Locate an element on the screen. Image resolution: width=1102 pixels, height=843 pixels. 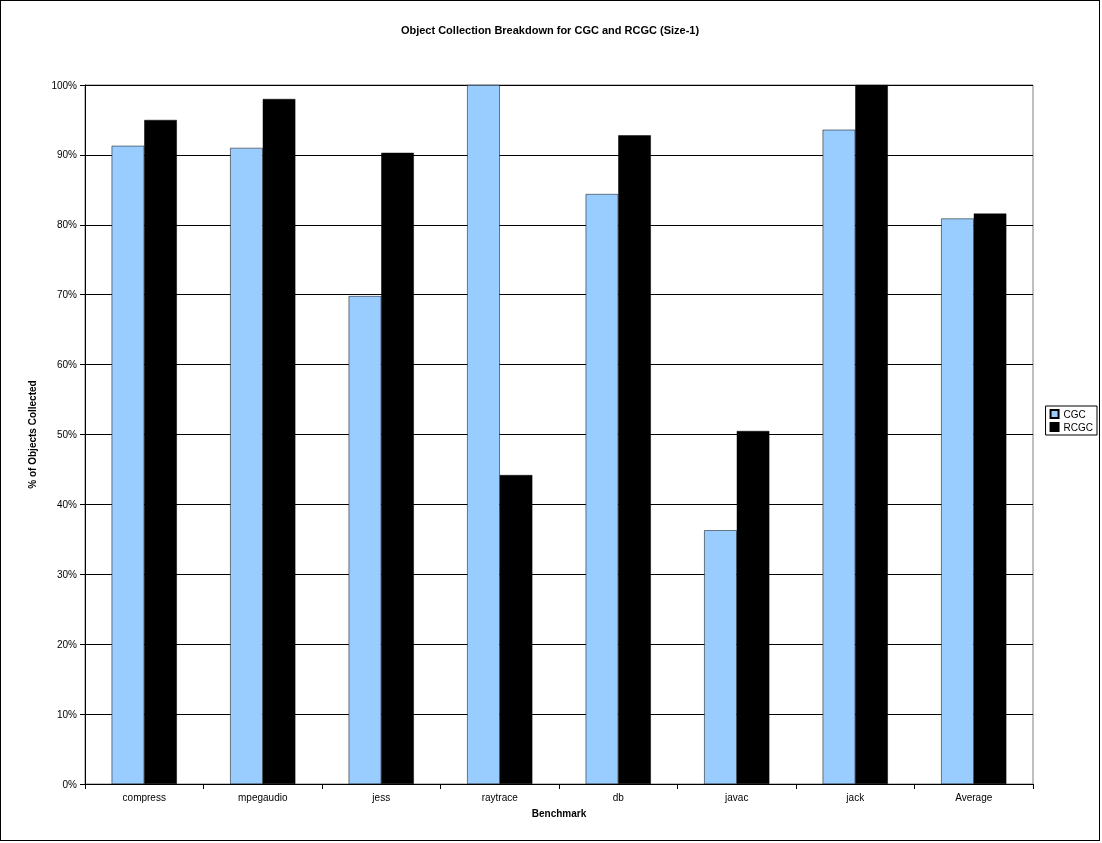
y-tick-label: 100% is located at coordinates (64, 85).